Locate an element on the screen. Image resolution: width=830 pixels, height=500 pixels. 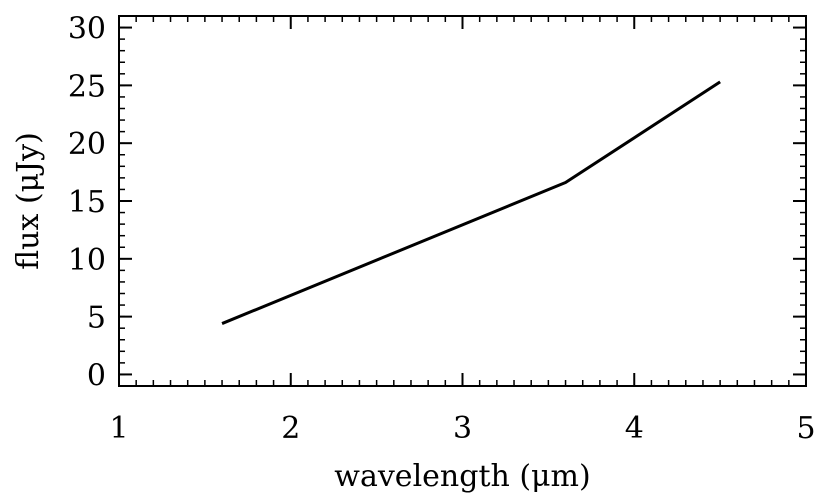
x-tick-label: 3 is located at coordinates (462, 428).